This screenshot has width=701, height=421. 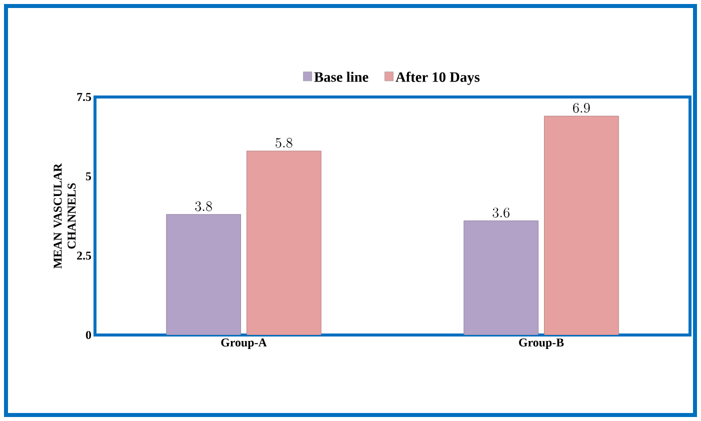 What do you see at coordinates (581, 107) in the screenshot?
I see `data-label: 6.9` at bounding box center [581, 107].